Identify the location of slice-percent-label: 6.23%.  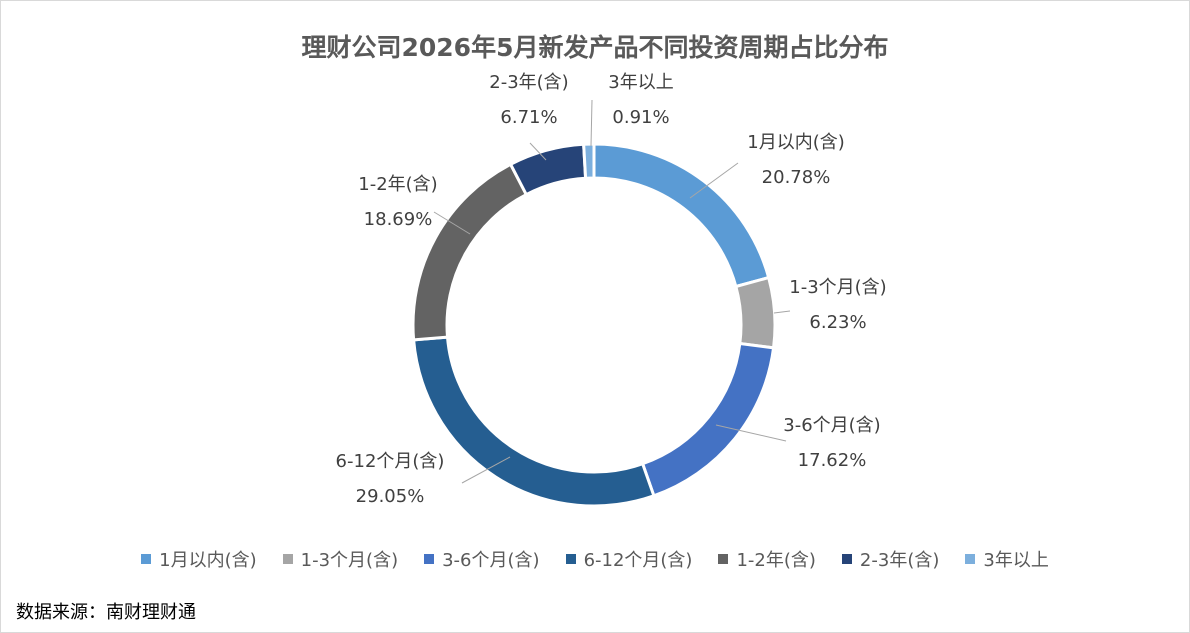
(837, 322).